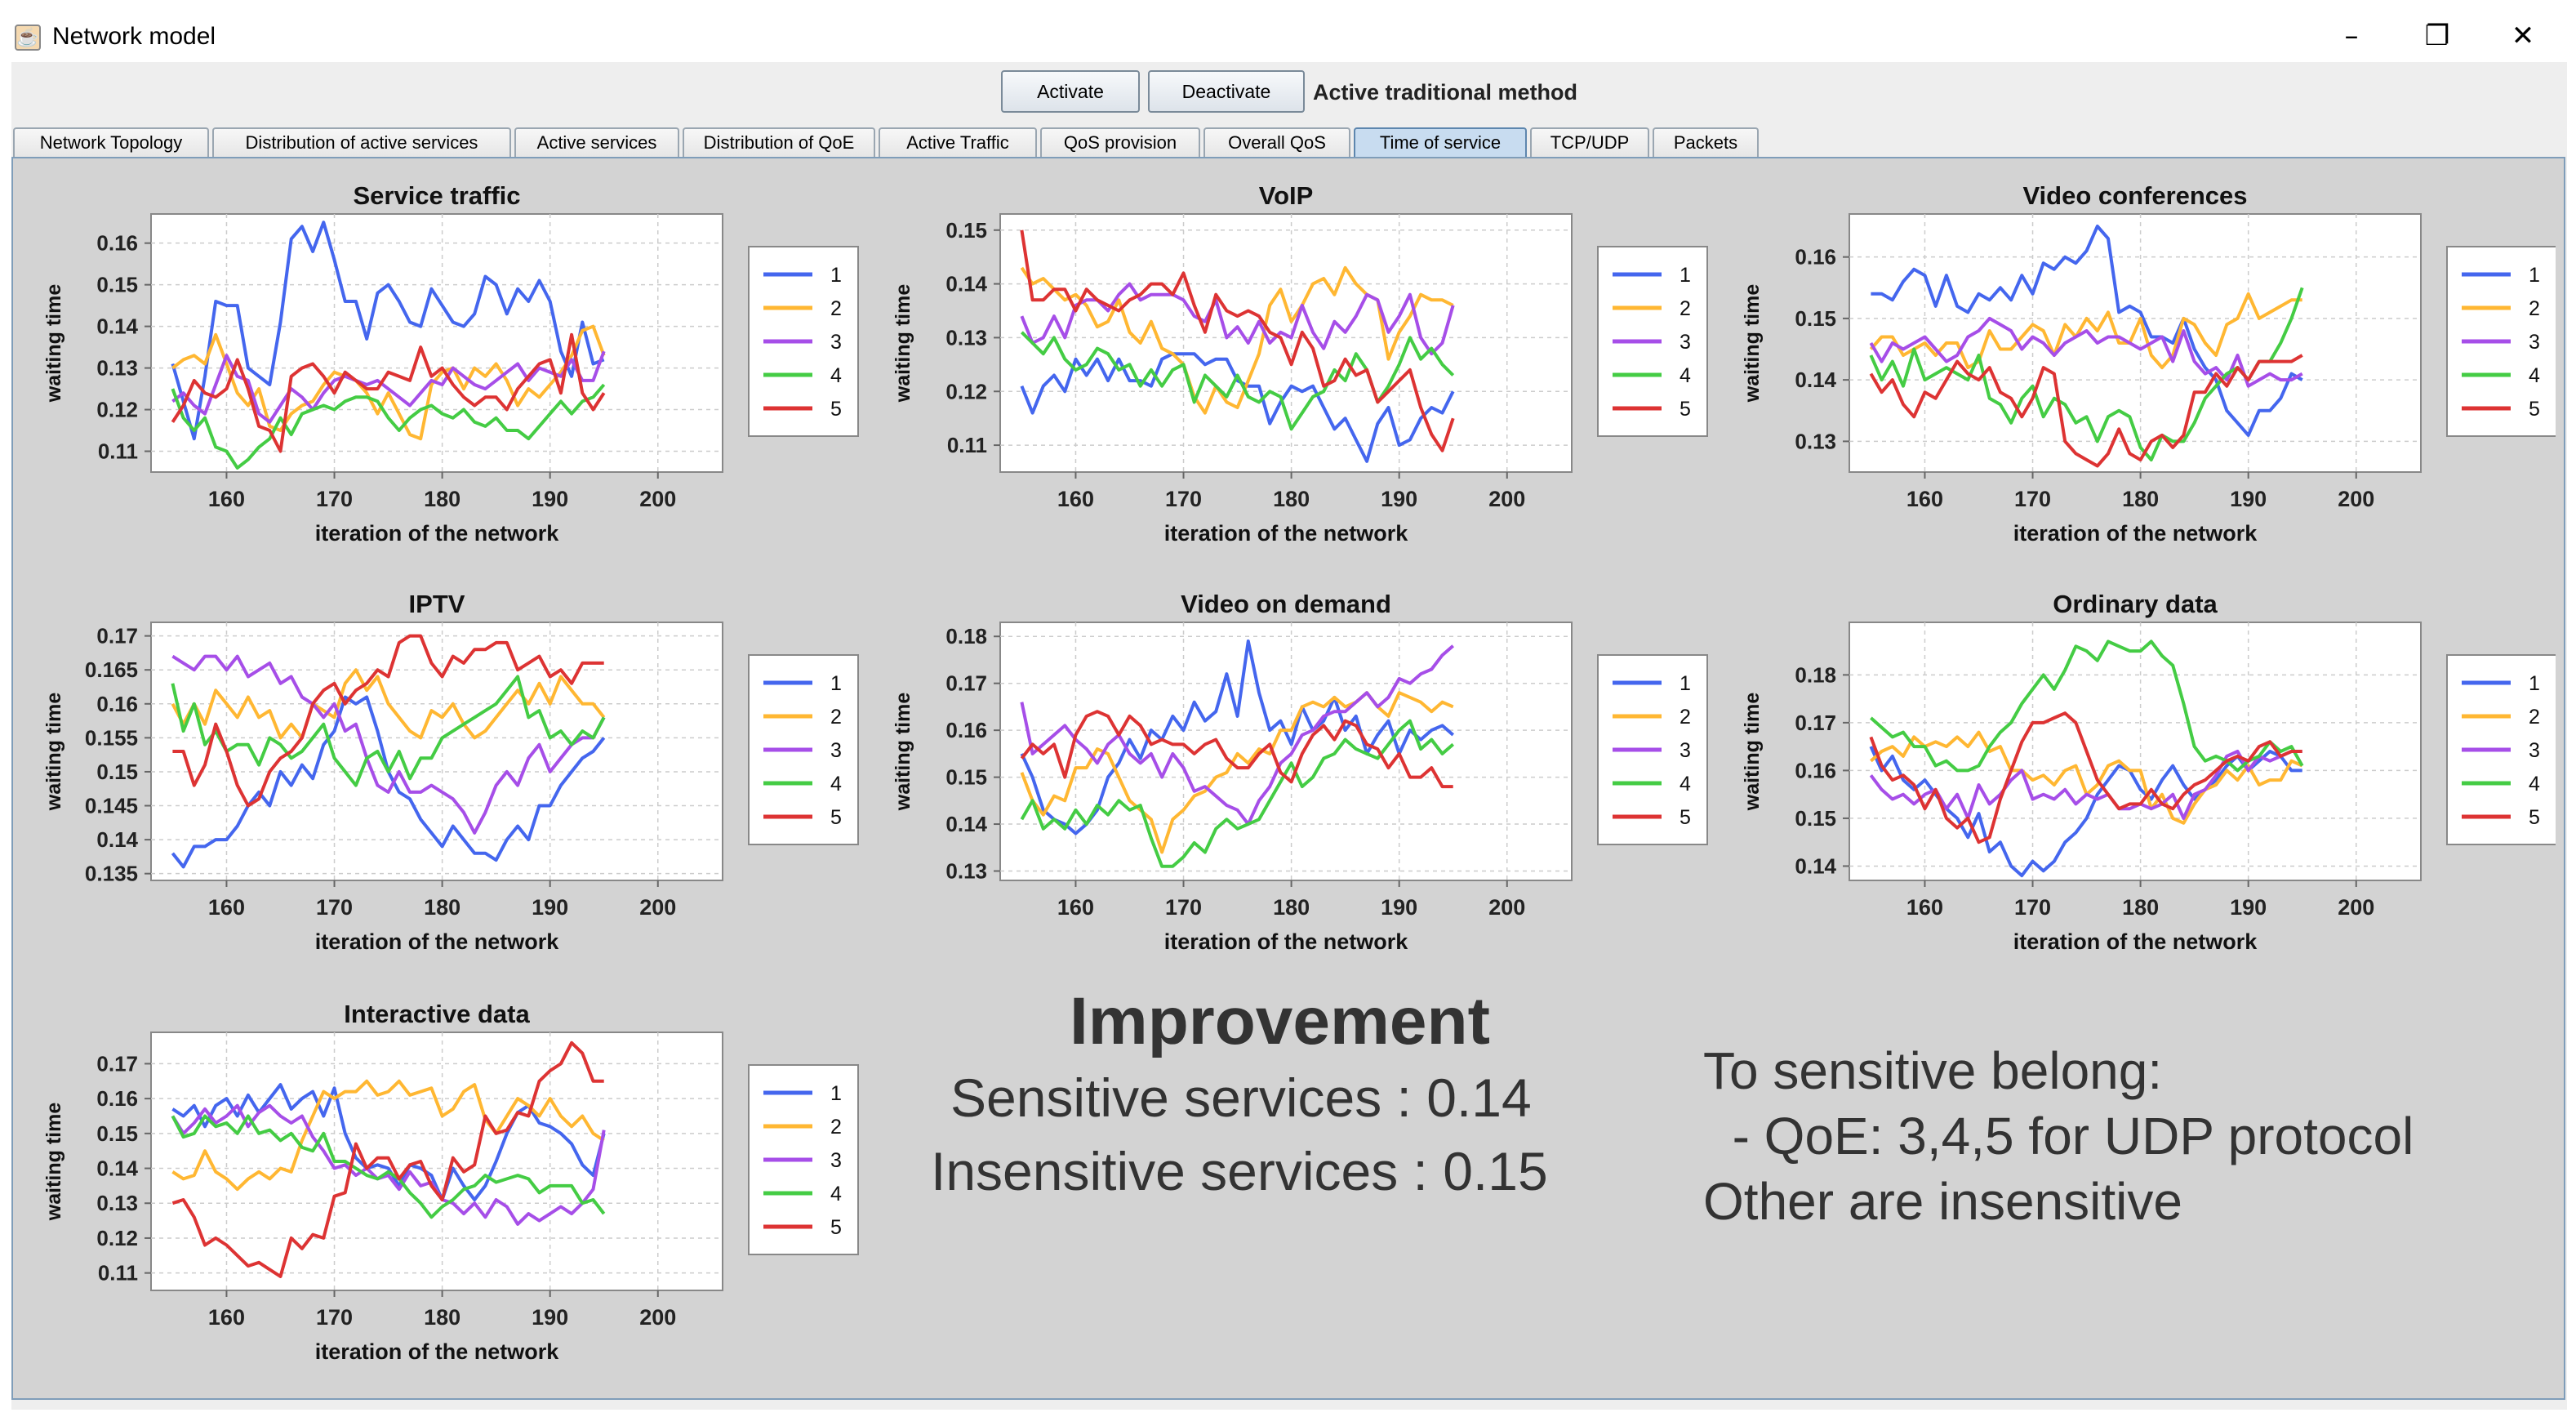 This screenshot has width=2576, height=1417. What do you see at coordinates (437, 1014) in the screenshot?
I see `chart-title: Interactive data` at bounding box center [437, 1014].